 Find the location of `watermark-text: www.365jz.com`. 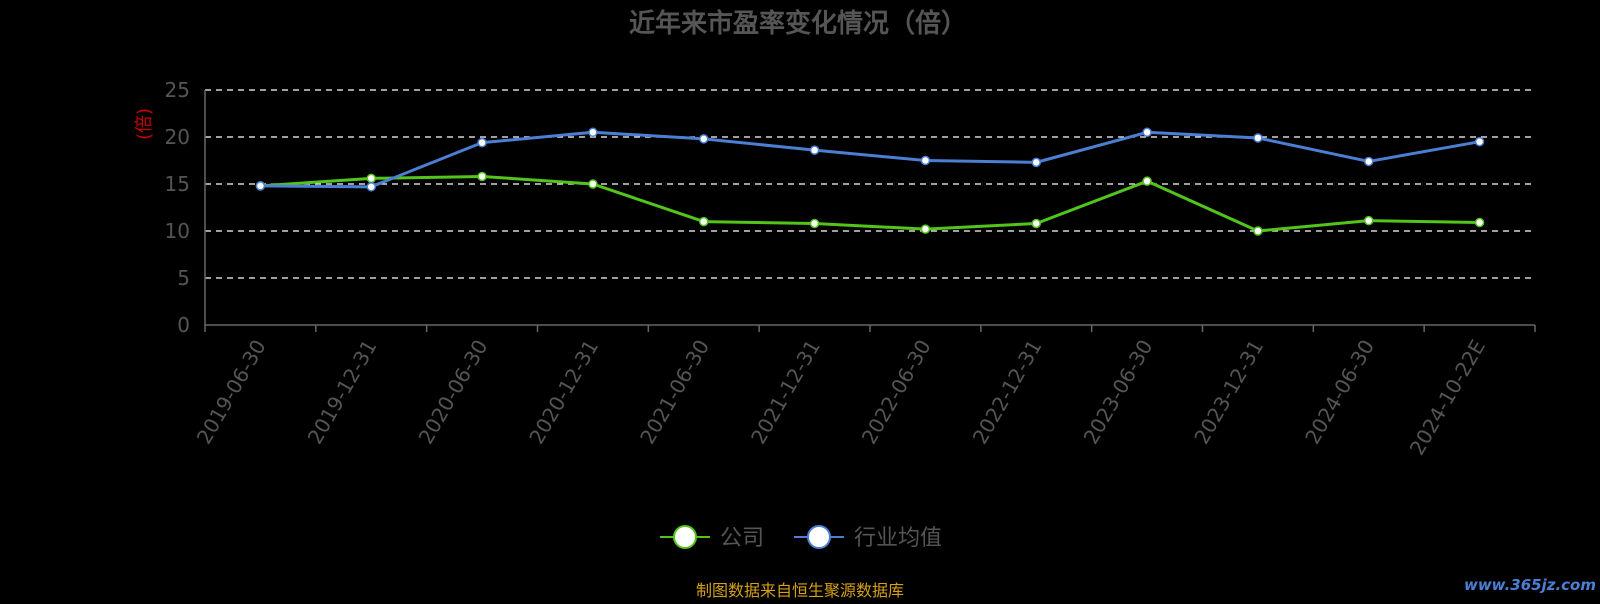

watermark-text: www.365jz.com is located at coordinates (1530, 585).